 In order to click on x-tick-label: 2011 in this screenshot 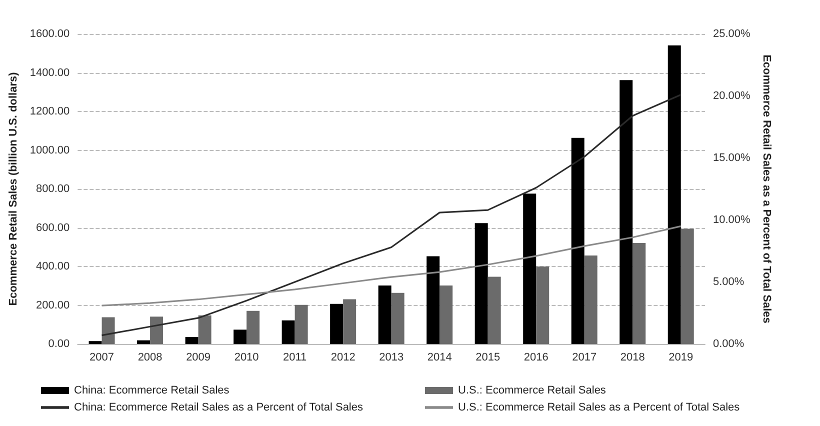, I will do `click(294, 358)`.